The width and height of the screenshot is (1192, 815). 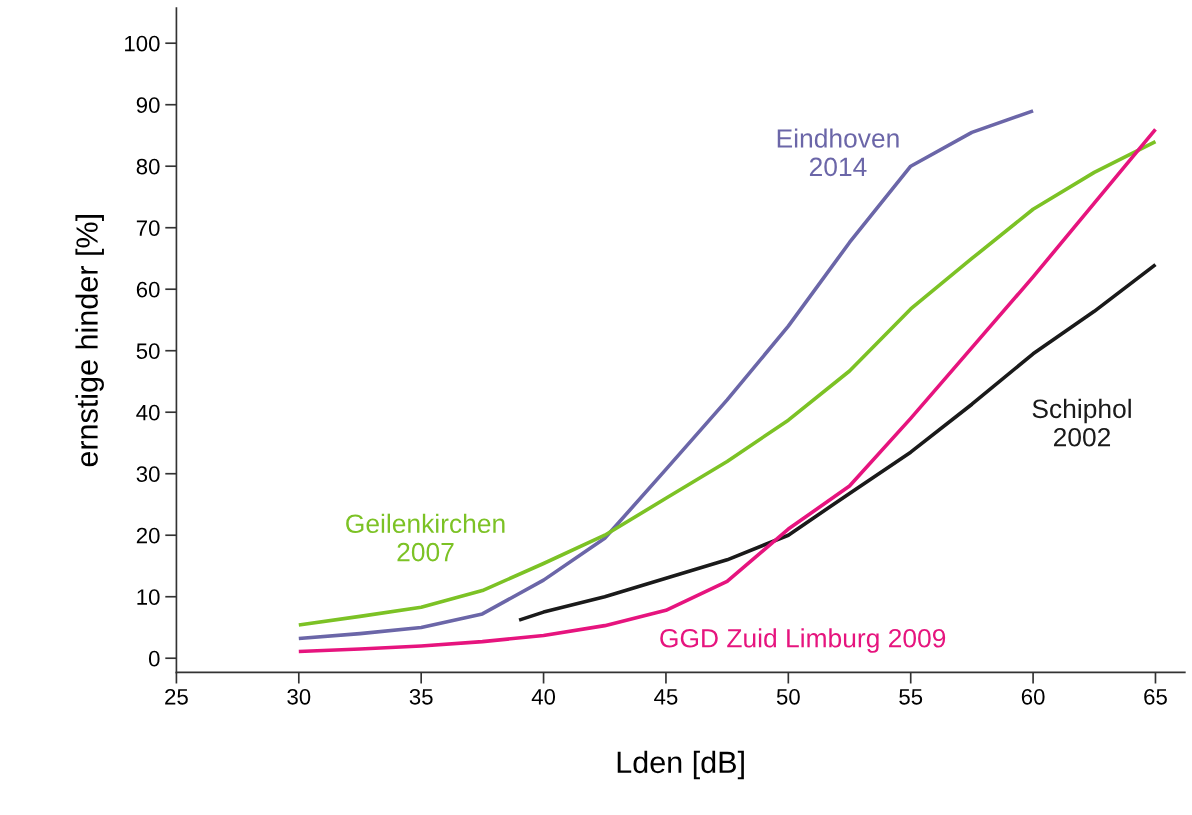 I want to click on series-label: Eindhoven 2014, so click(x=838, y=152).